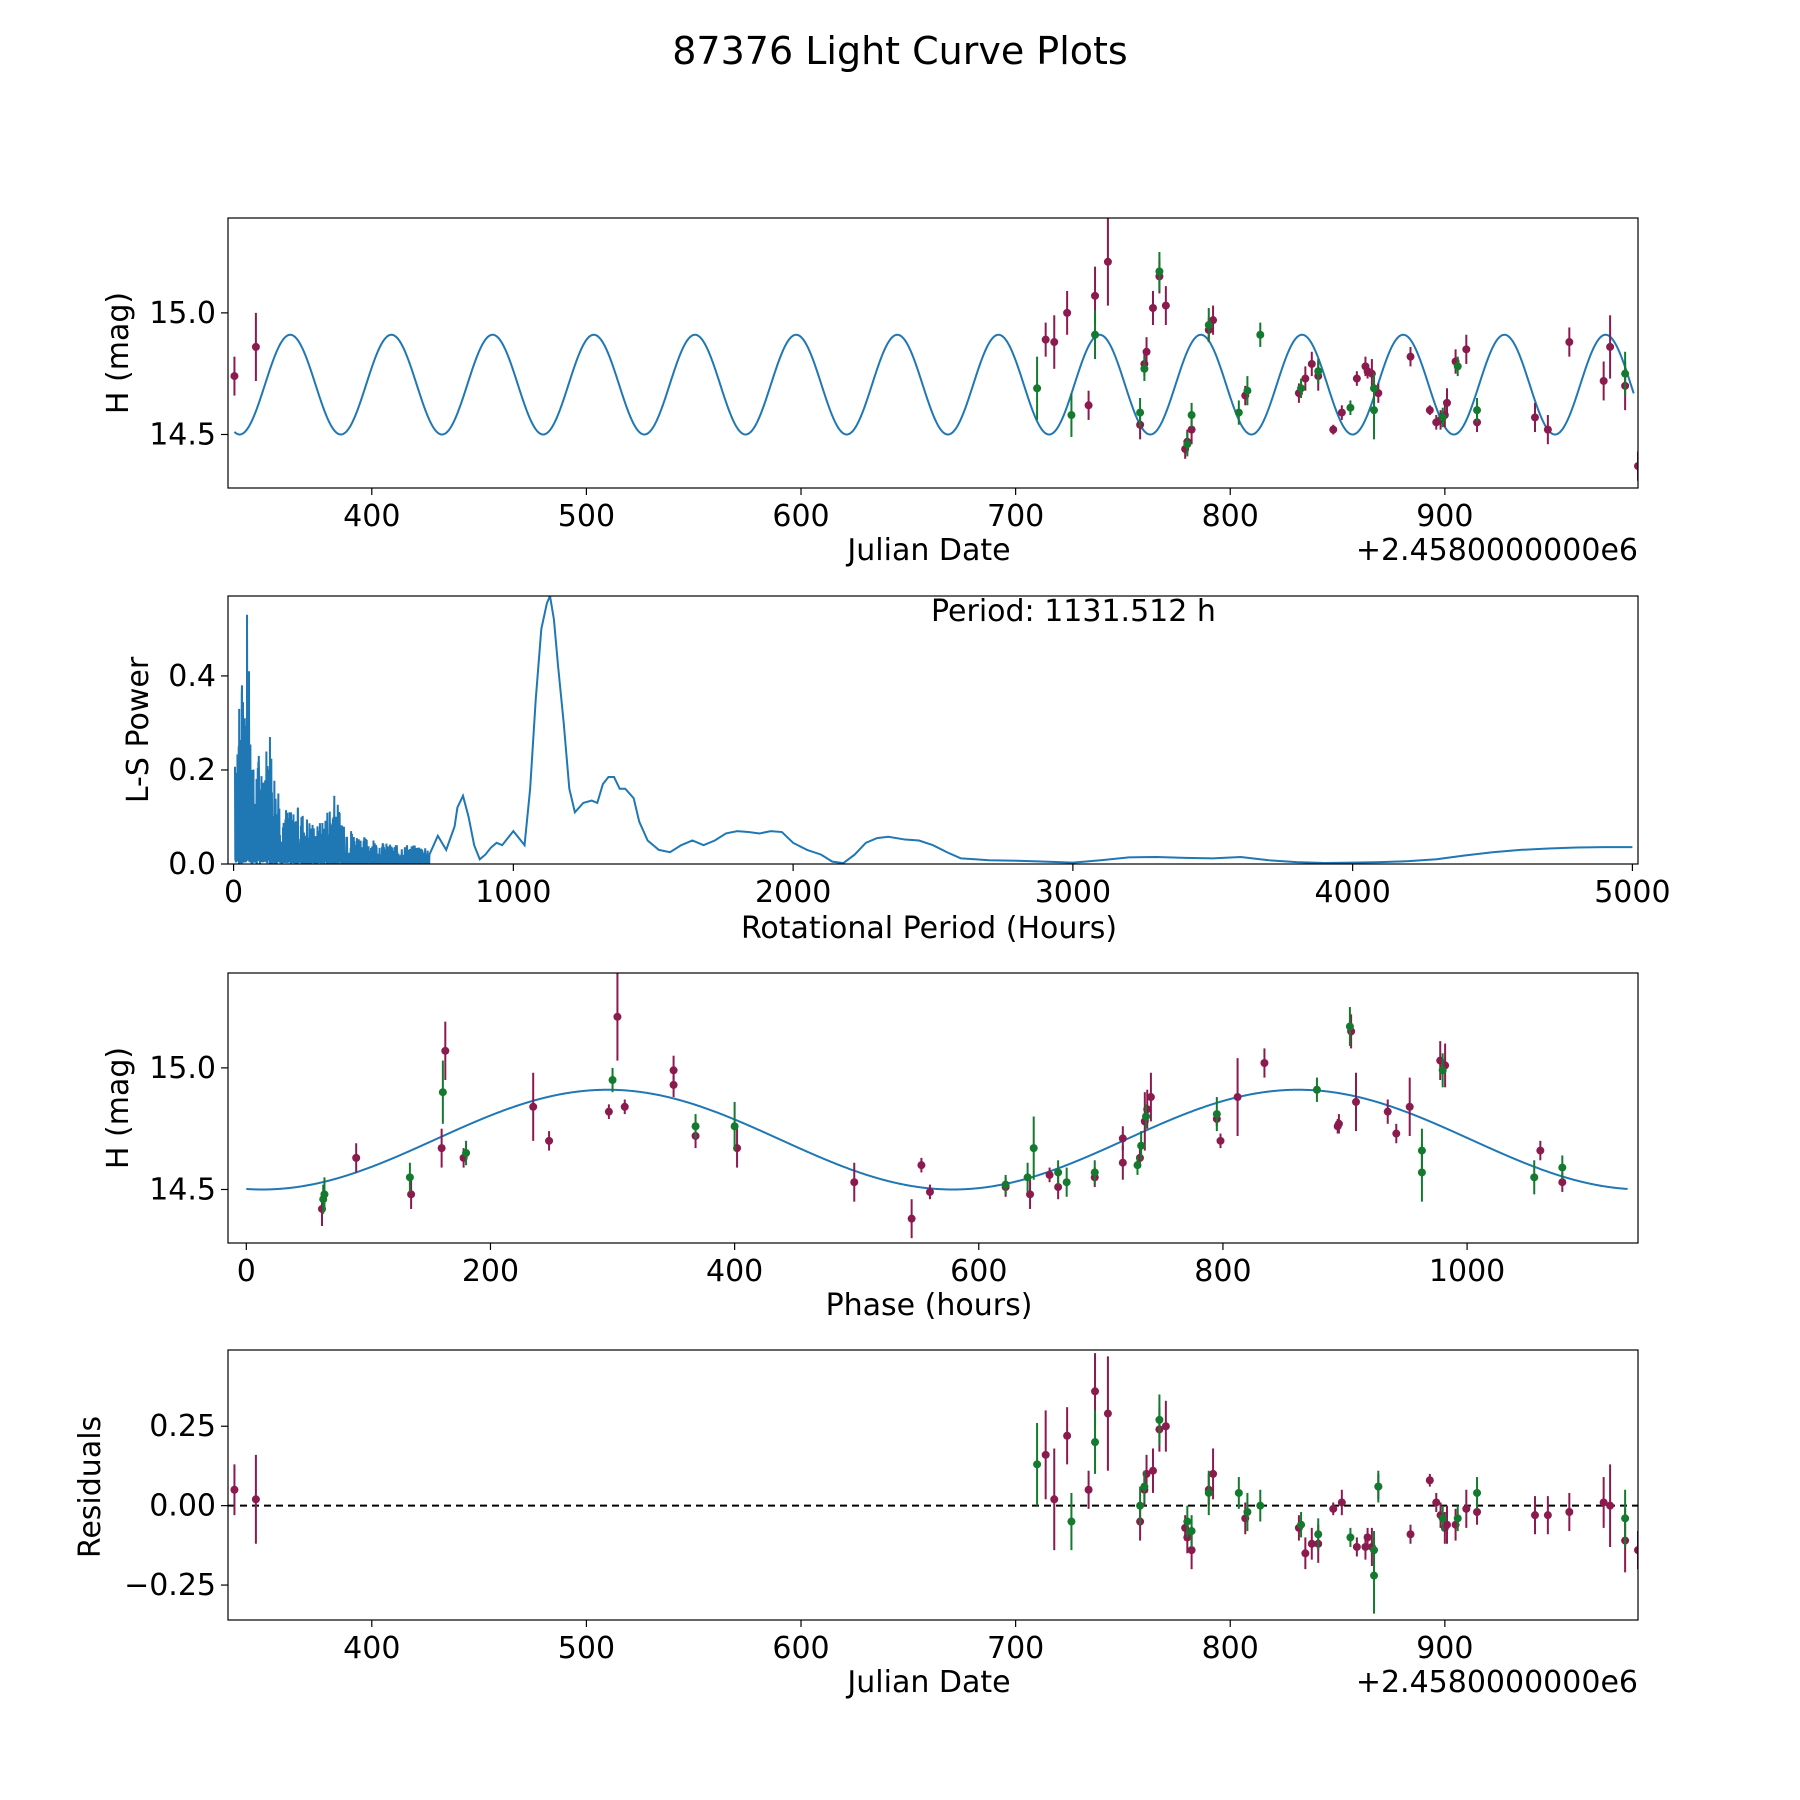 The image size is (1800, 1800). Describe the element at coordinates (933, 1483) in the screenshot. I see `residuals-plot-area` at that location.